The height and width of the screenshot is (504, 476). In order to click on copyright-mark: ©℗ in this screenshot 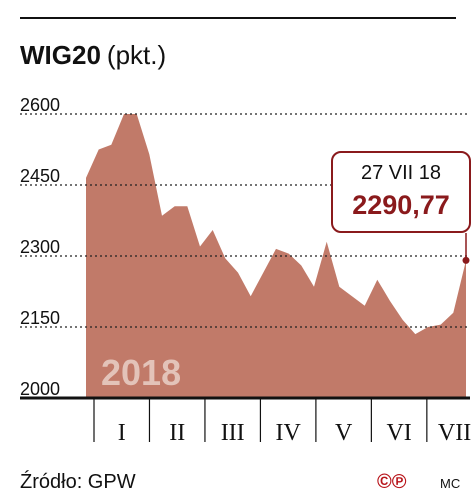, I will do `click(392, 482)`.